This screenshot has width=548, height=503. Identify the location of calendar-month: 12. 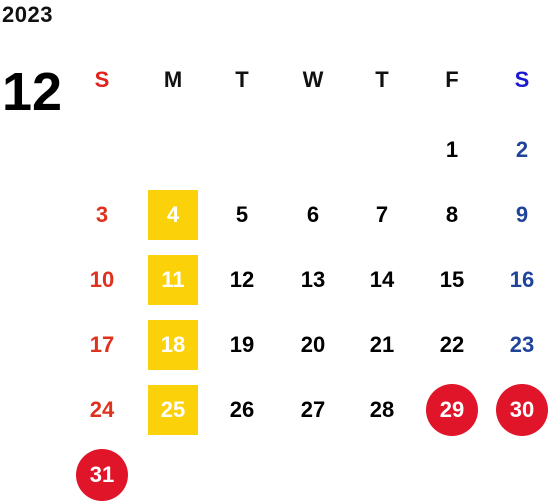
(32, 92).